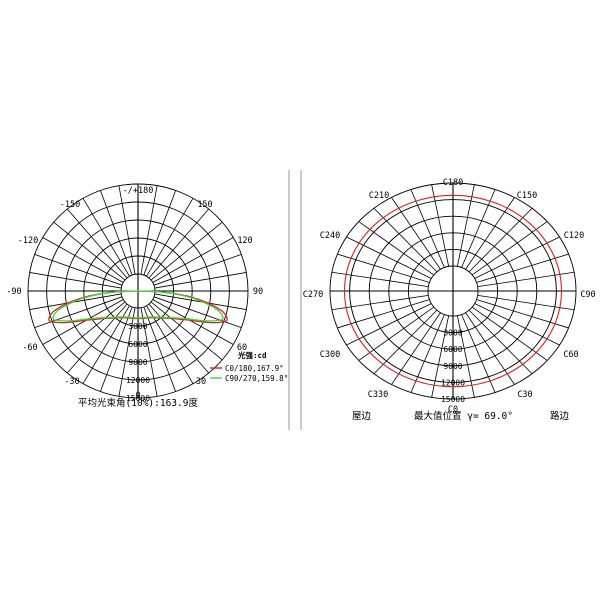 This screenshot has width=600, height=600. Describe the element at coordinates (258, 292) in the screenshot. I see `angle-label-90: 90` at that location.